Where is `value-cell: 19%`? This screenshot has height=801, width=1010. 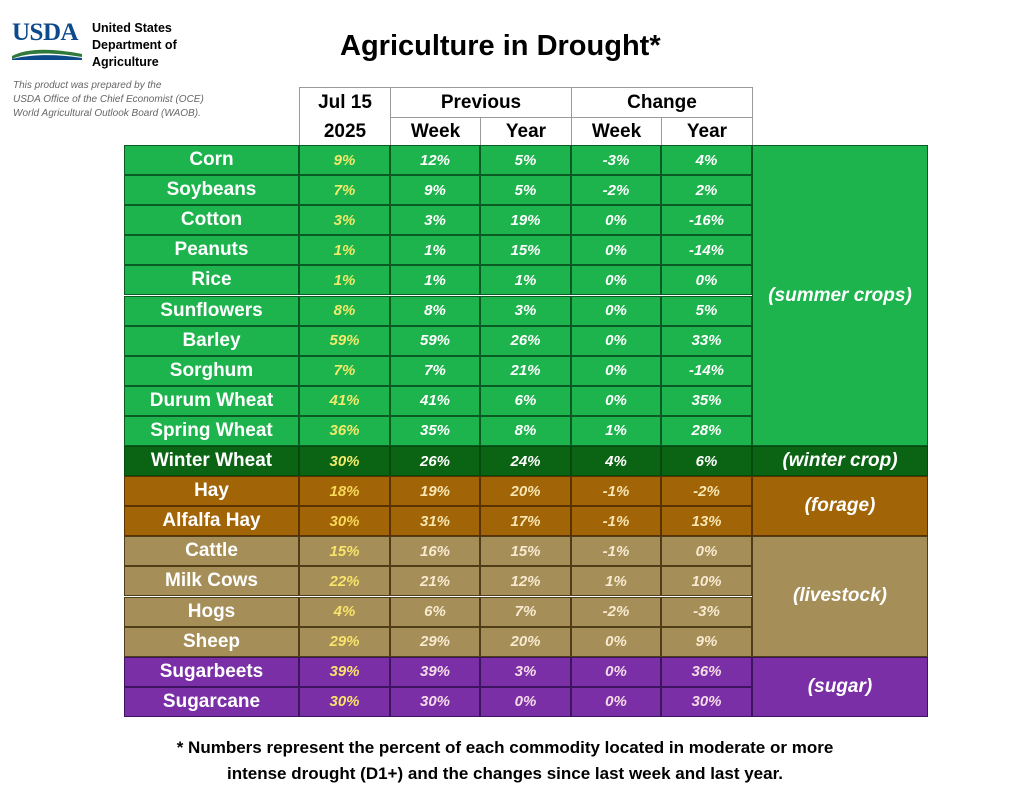
value-cell: 19% is located at coordinates (435, 491).